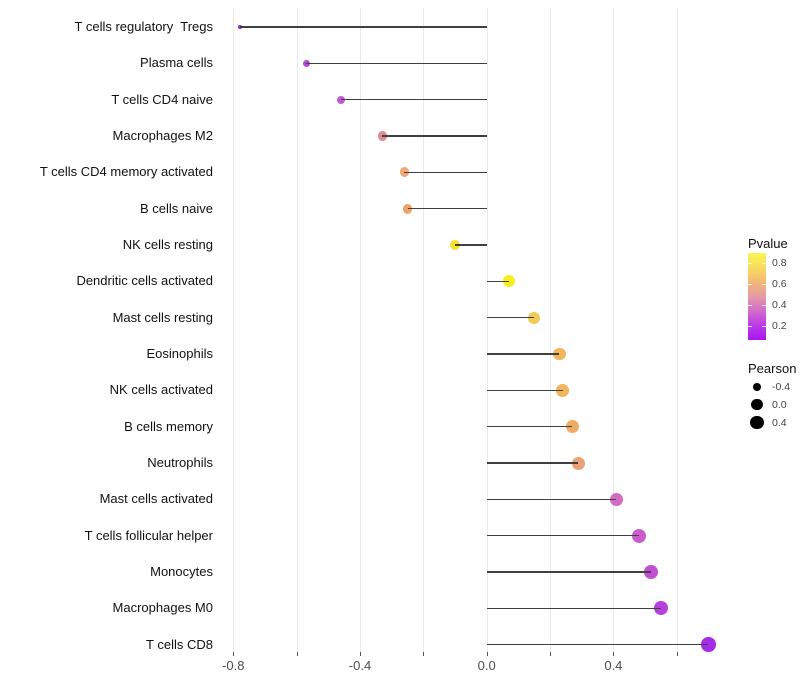 The height and width of the screenshot is (700, 800). What do you see at coordinates (167, 244) in the screenshot?
I see `row-label: NK cells resting` at bounding box center [167, 244].